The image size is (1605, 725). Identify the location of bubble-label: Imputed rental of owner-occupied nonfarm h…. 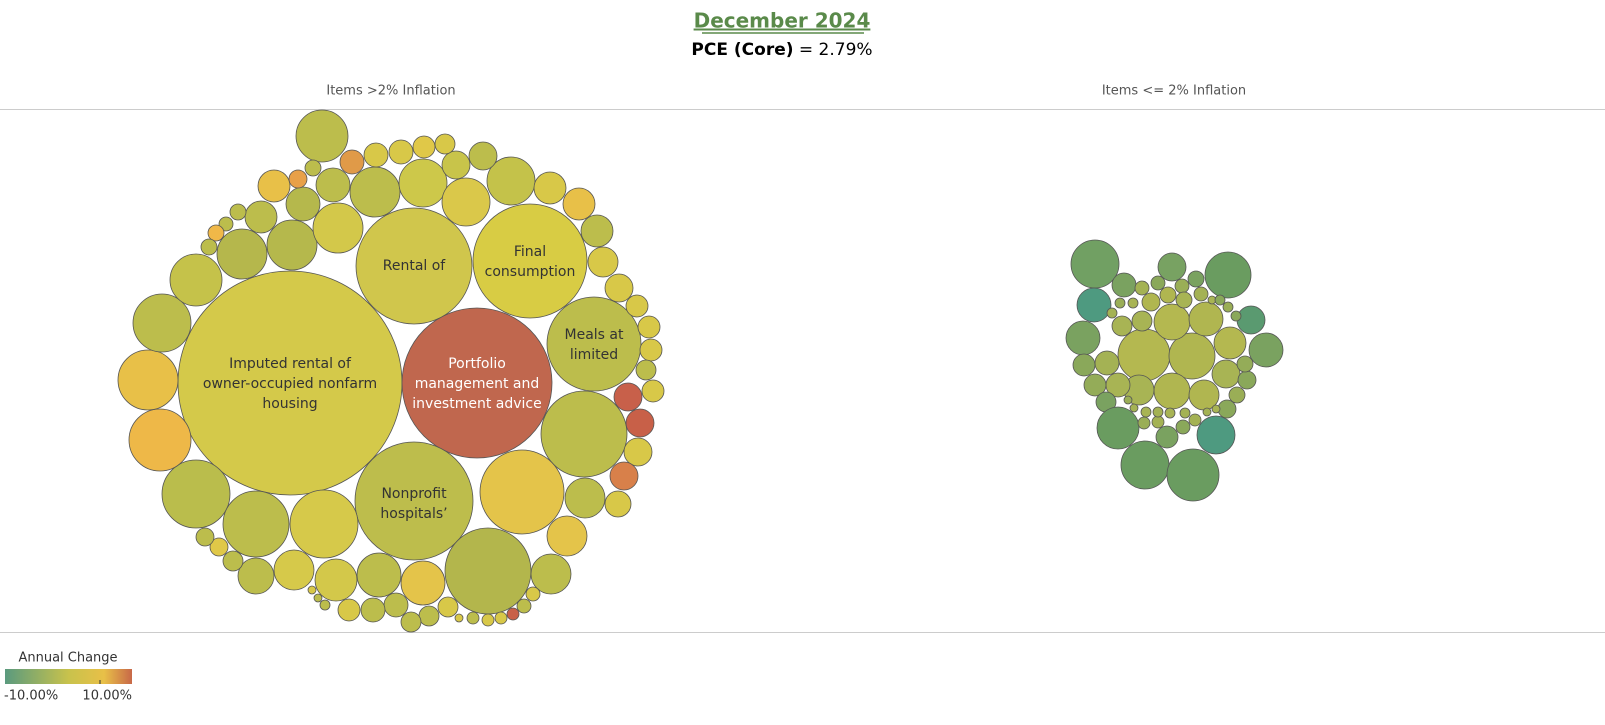
(290, 384).